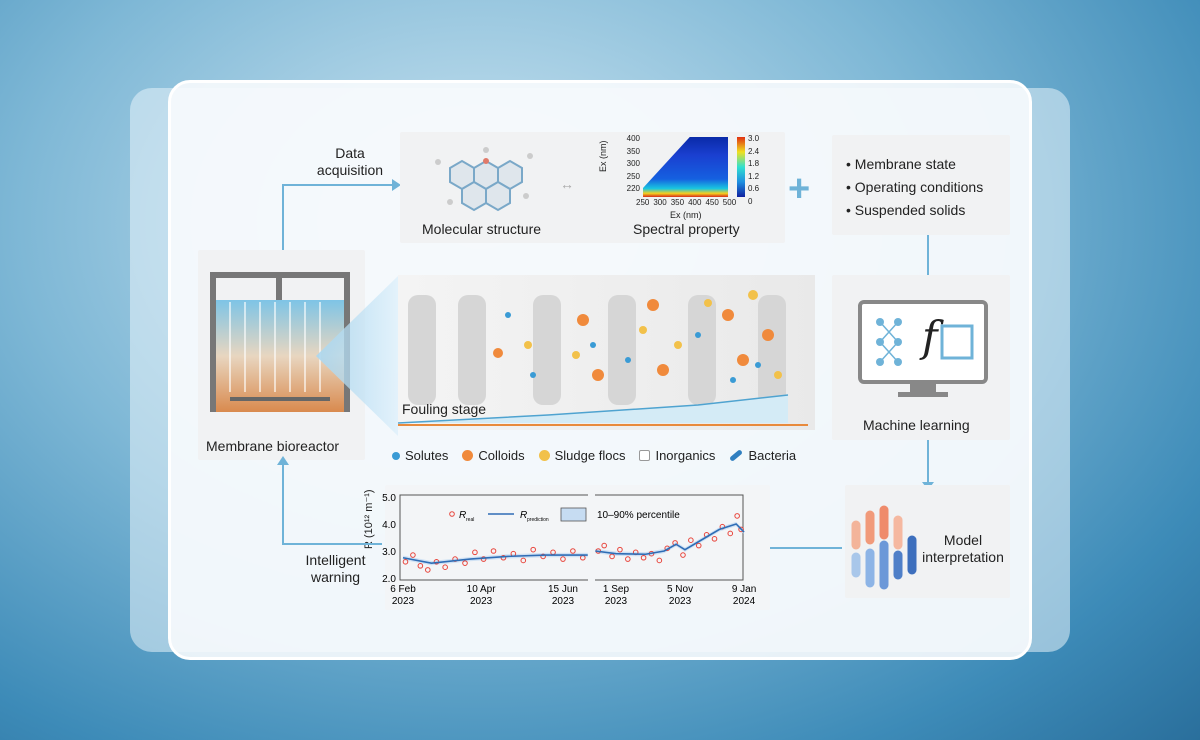  What do you see at coordinates (744, 589) in the screenshot?
I see `x-tick-label: 9 Jan` at bounding box center [744, 589].